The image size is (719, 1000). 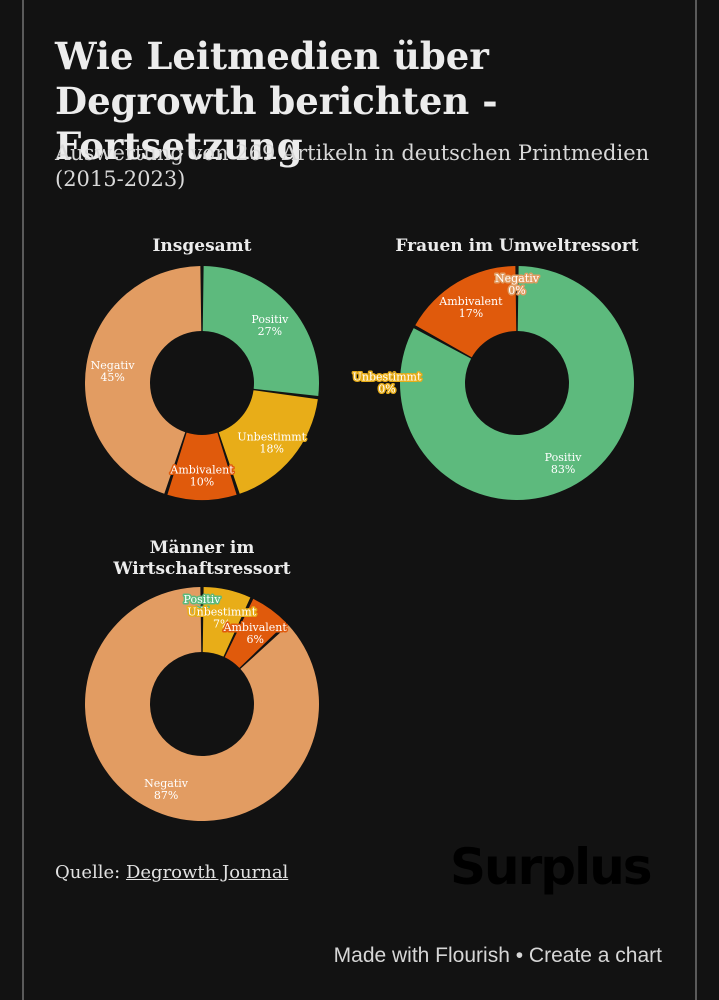 I want to click on slice-label-unbestimmt: Unbestimmt 7%, so click(x=221, y=618).